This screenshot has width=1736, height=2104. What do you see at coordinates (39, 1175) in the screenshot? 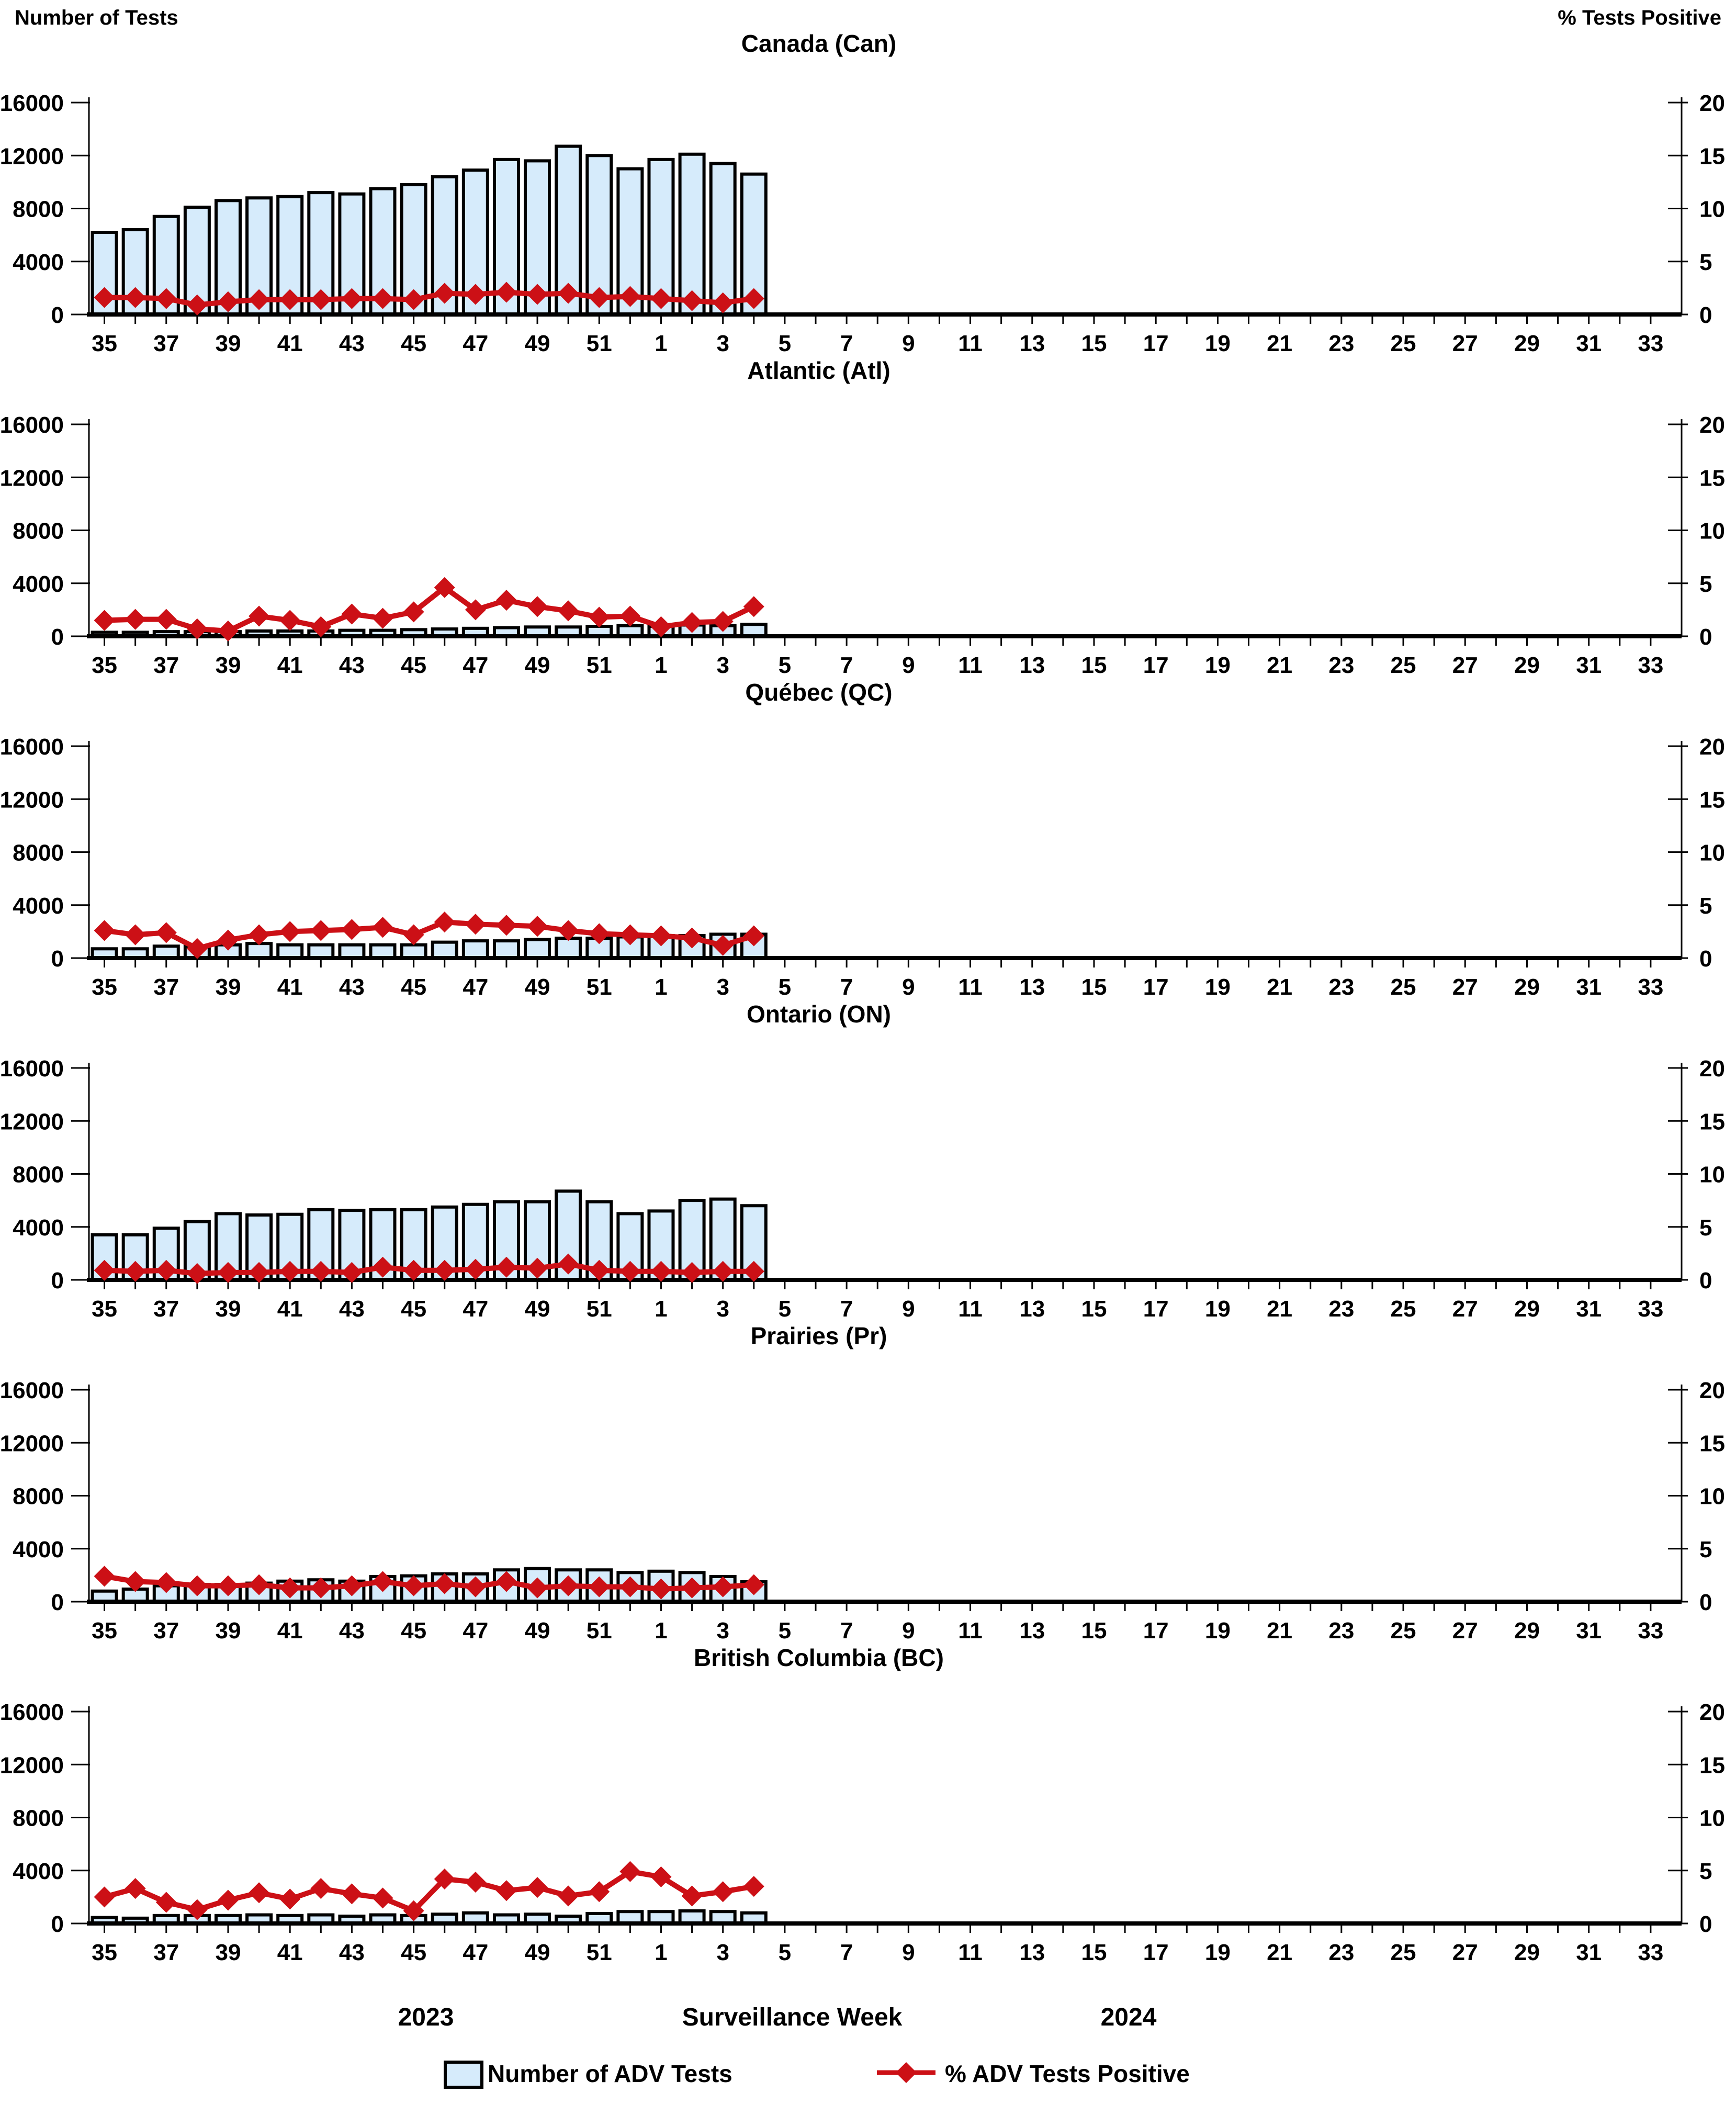
I see `left-tick-label: 8000` at bounding box center [39, 1175].